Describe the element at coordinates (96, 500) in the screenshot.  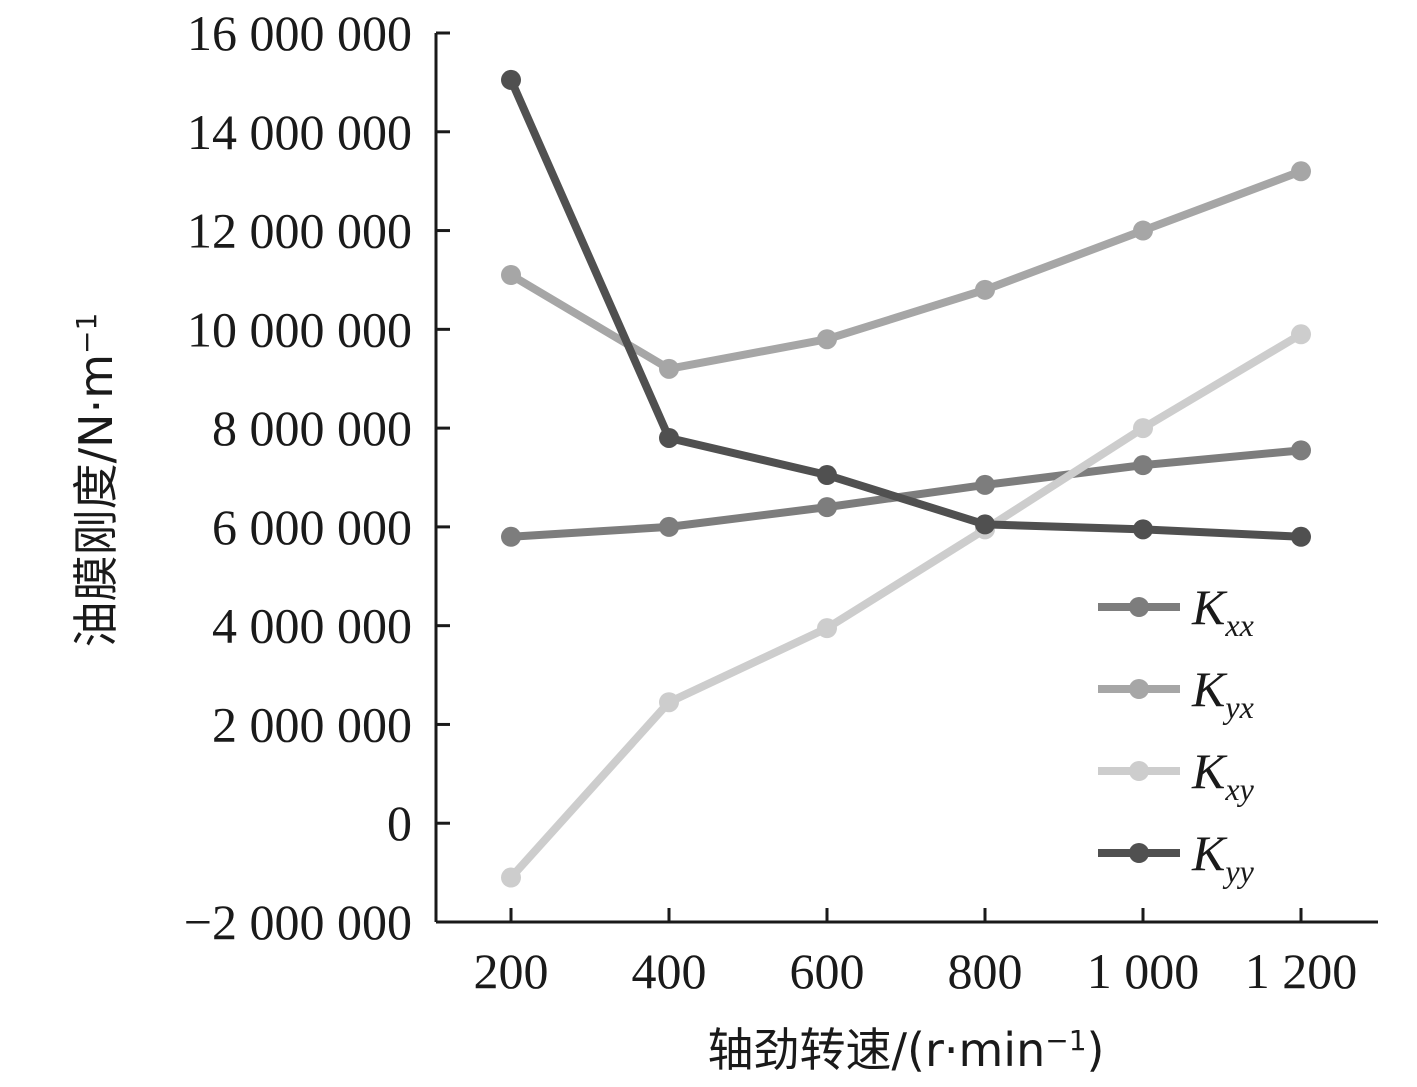
I see `y-axis-title-main: 油膜刚度/N·m` at that location.